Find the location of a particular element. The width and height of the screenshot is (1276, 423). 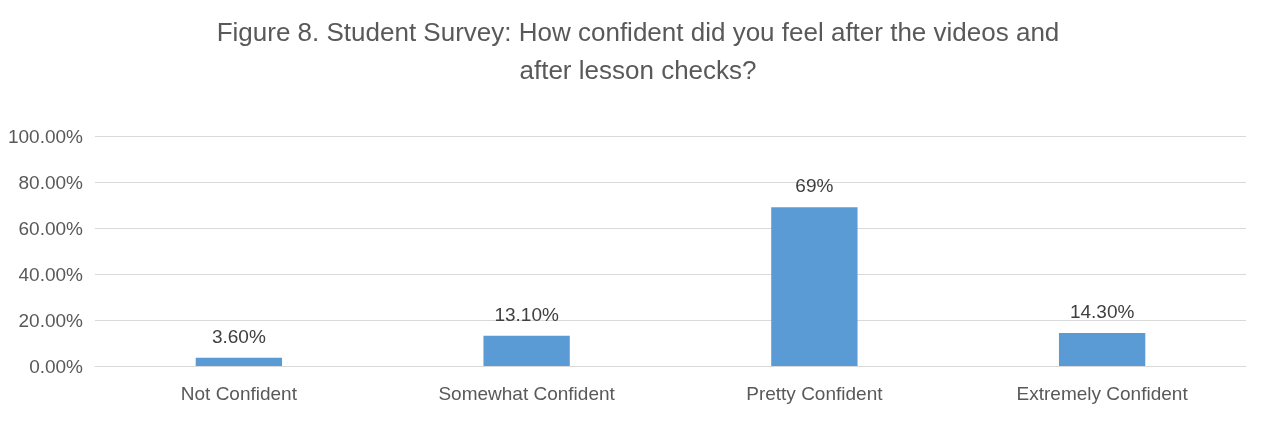

data-label: 3.60% is located at coordinates (238, 336).